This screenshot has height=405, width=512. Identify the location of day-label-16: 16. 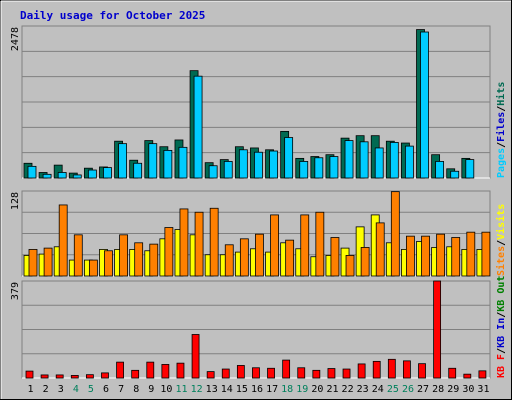
(257, 389).